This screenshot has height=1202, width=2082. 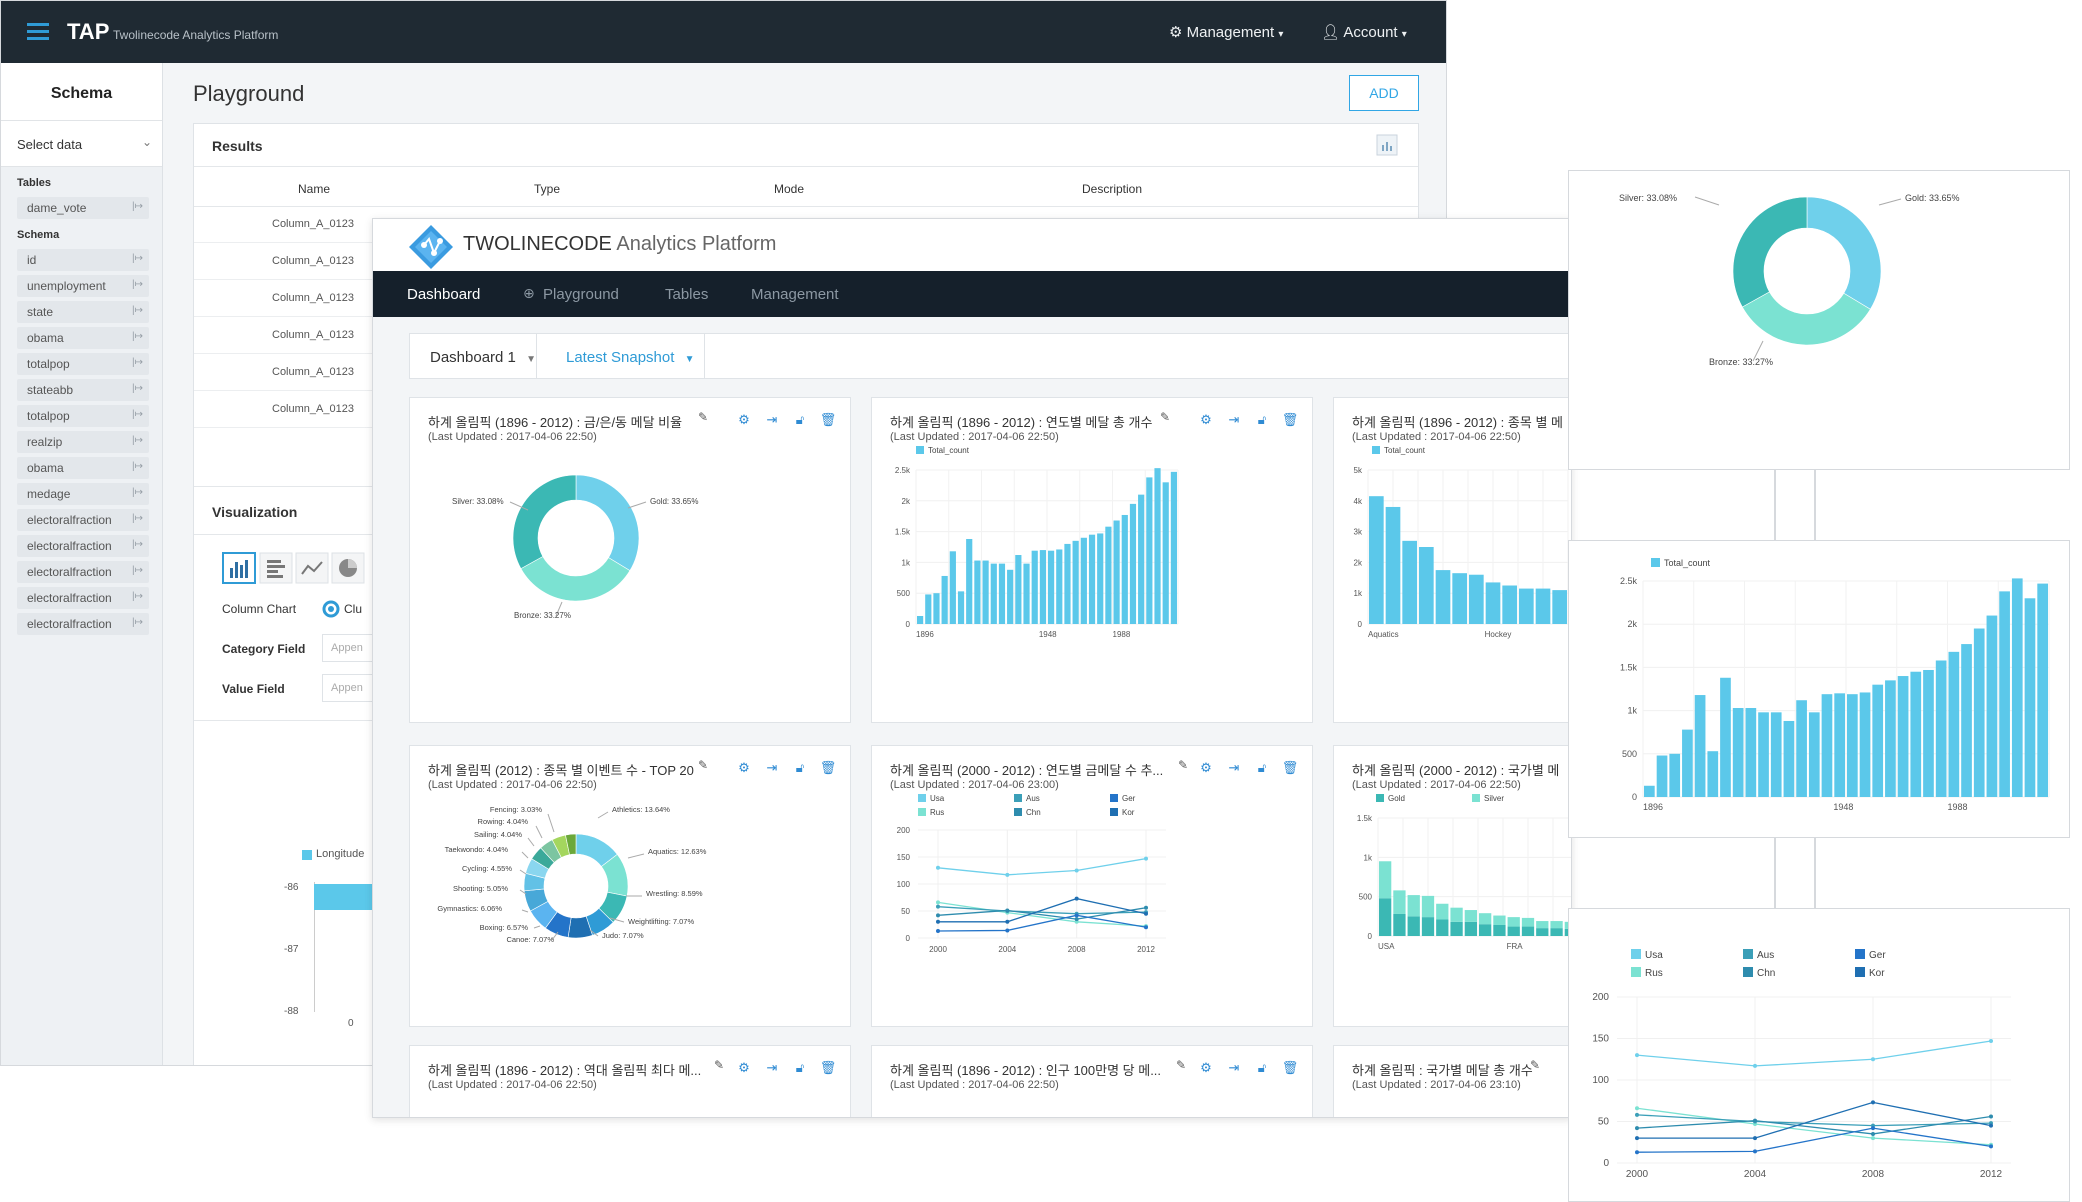 What do you see at coordinates (1331, 32) in the screenshot?
I see `user-icon: 👤︎` at bounding box center [1331, 32].